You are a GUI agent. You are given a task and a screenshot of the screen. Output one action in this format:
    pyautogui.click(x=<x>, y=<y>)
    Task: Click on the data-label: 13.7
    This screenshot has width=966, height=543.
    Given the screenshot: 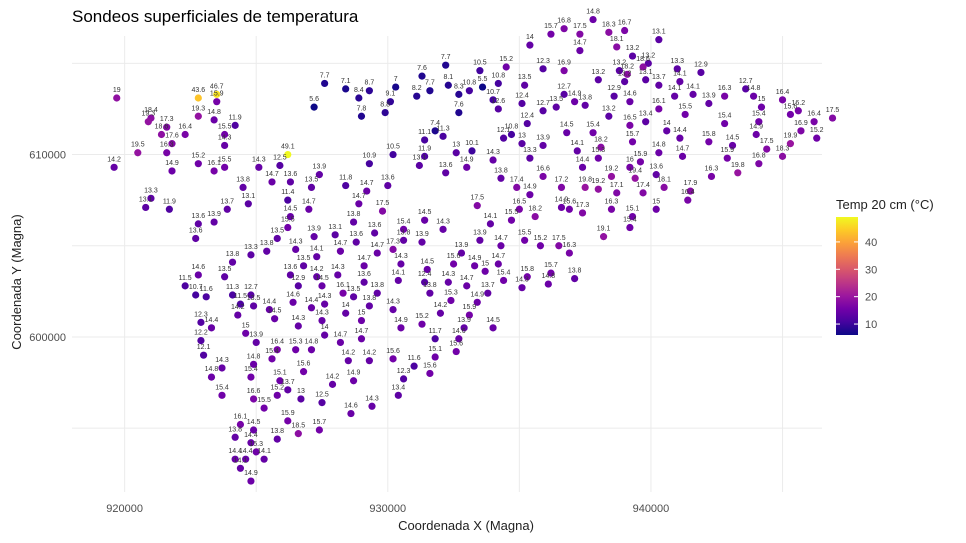 What is the action you would take?
    pyautogui.click(x=659, y=77)
    